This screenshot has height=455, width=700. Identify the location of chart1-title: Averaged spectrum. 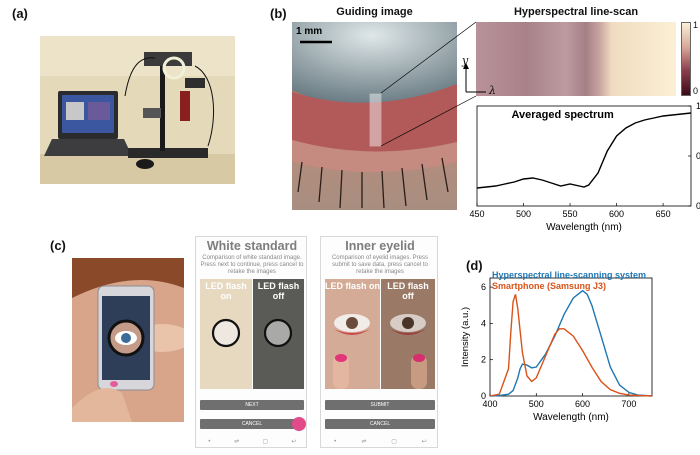
(562, 115).